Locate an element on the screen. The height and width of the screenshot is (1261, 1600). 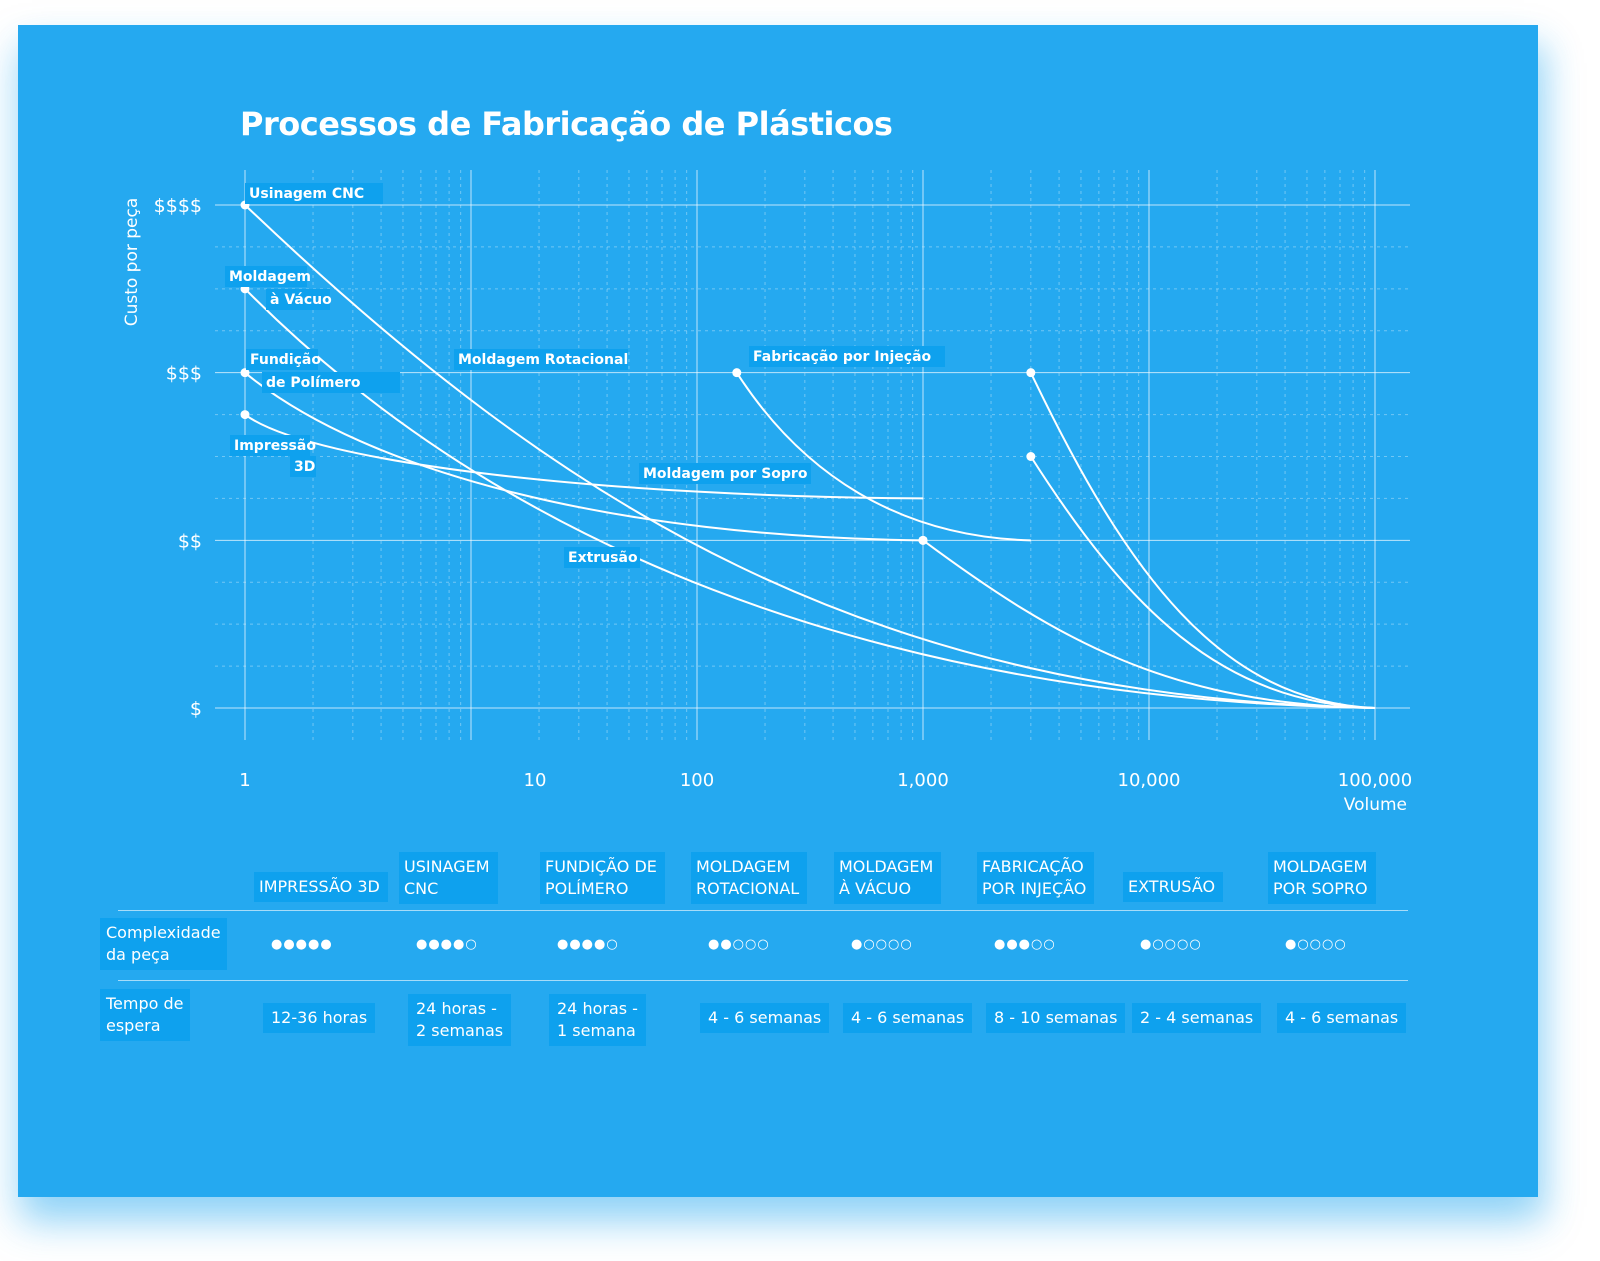
label-fundicao-1: Fundição is located at coordinates (285, 360).